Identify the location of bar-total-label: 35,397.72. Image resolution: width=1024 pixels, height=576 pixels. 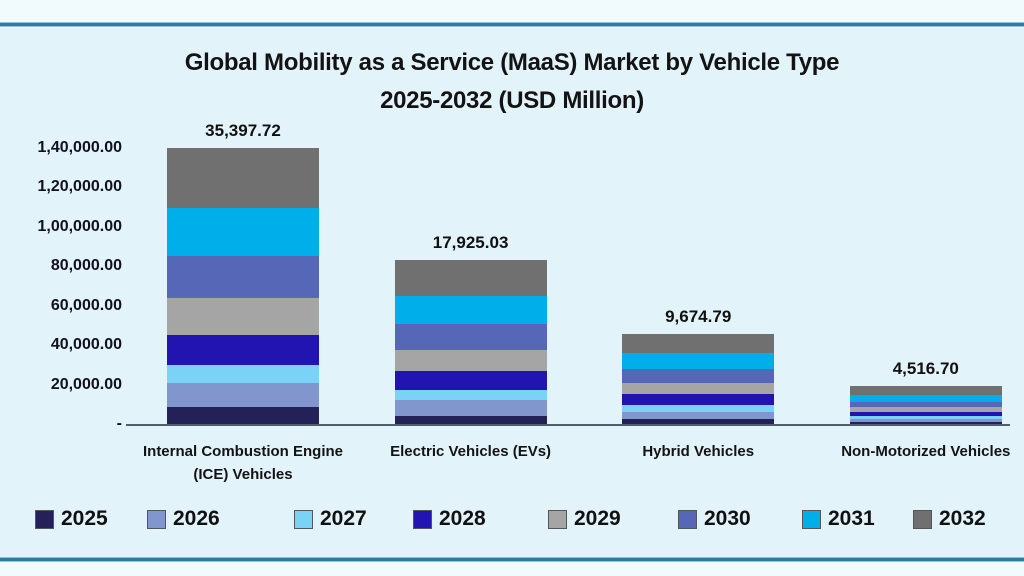
(243, 130).